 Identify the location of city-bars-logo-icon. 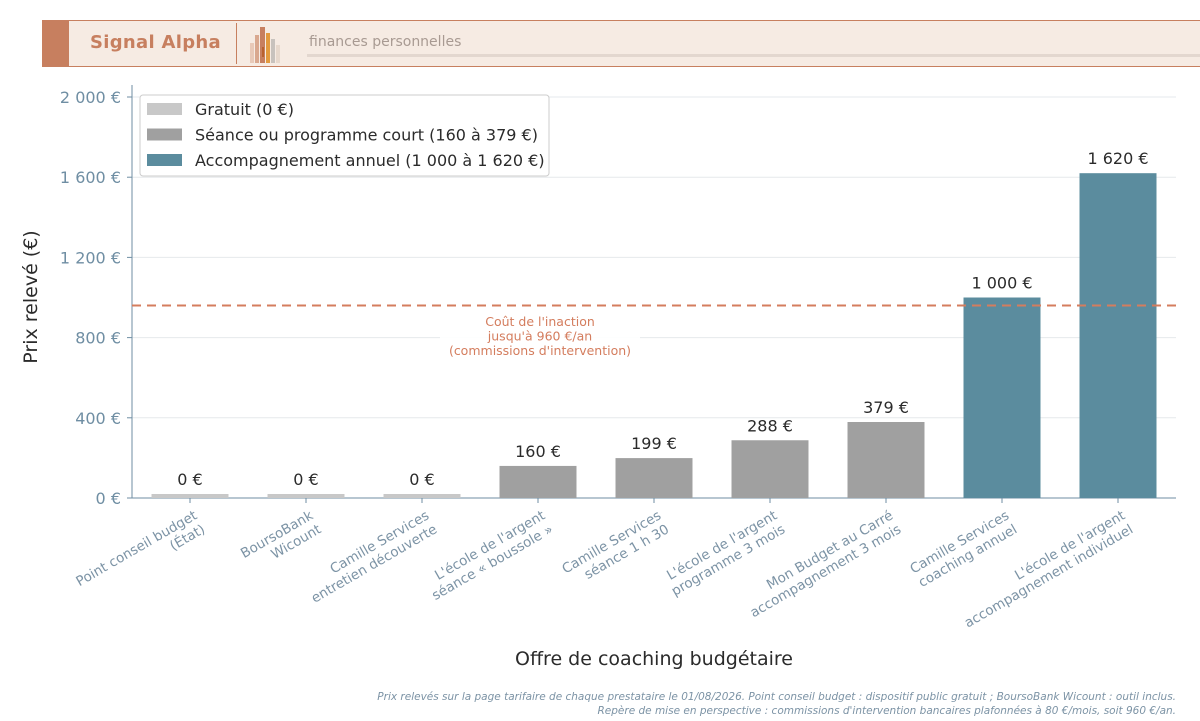
(265, 45).